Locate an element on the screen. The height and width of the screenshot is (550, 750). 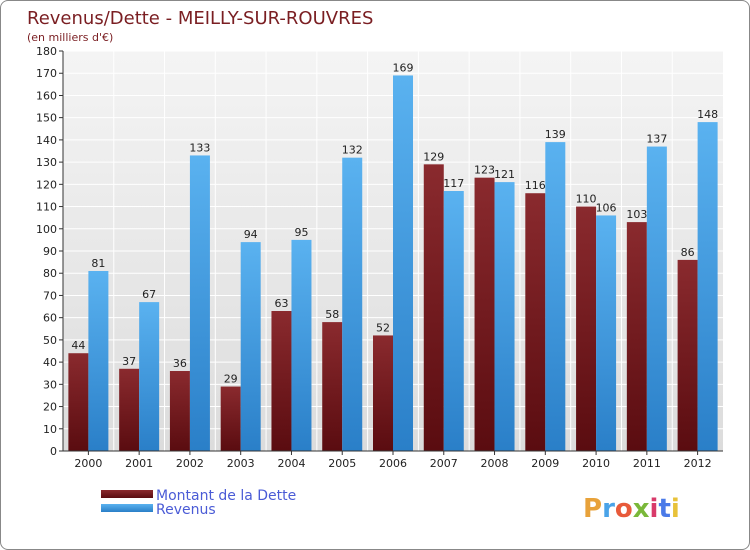
proxiti-logo: Proxiti is located at coordinates (631, 509).